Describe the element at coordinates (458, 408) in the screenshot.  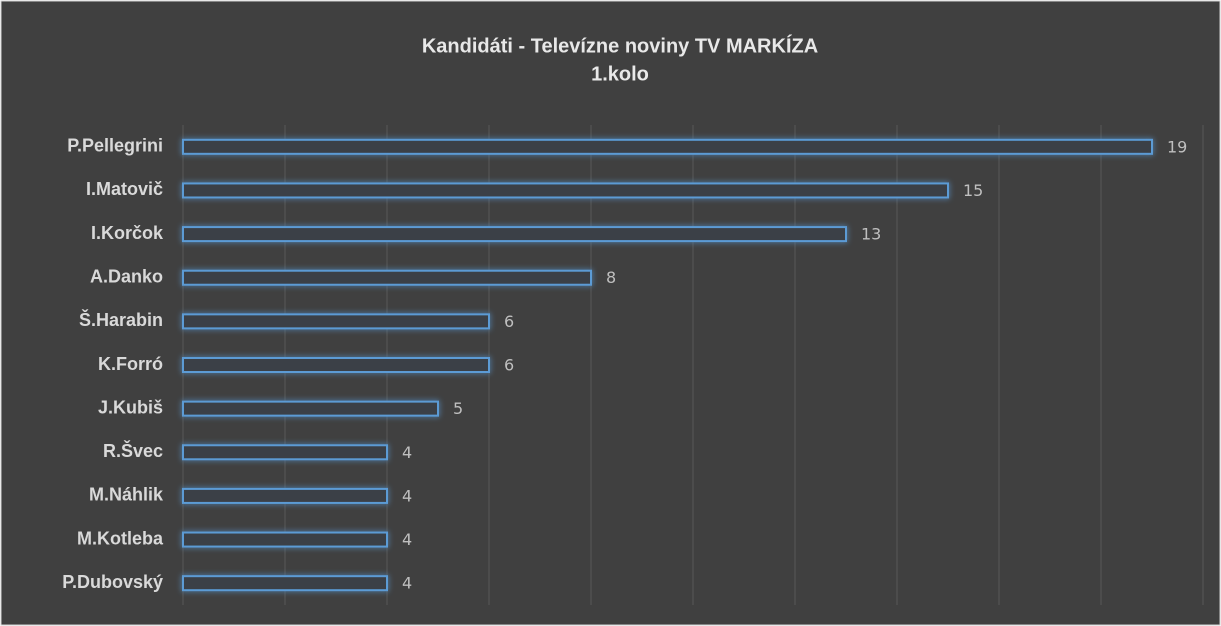
I see `data-label: 5` at that location.